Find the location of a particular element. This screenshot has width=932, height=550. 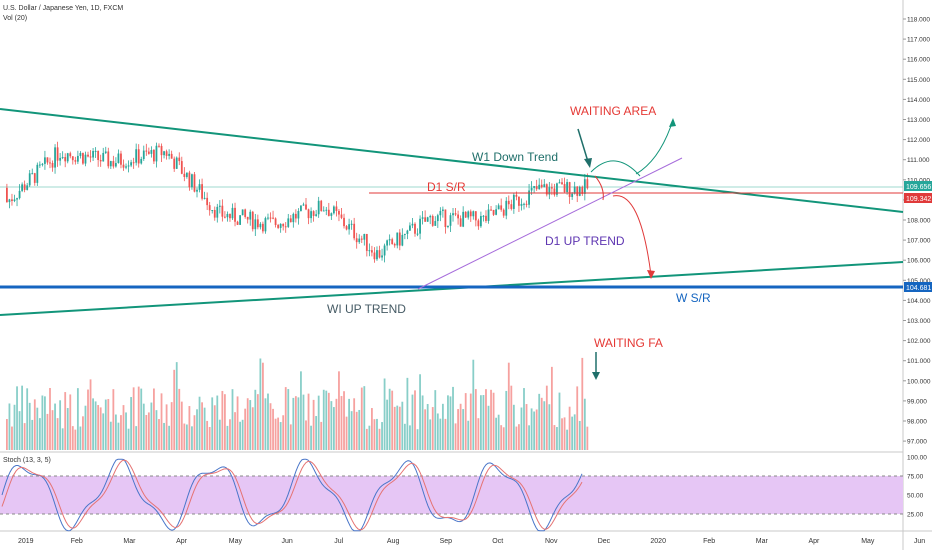

time-tick-label: Feb is located at coordinates (77, 541).